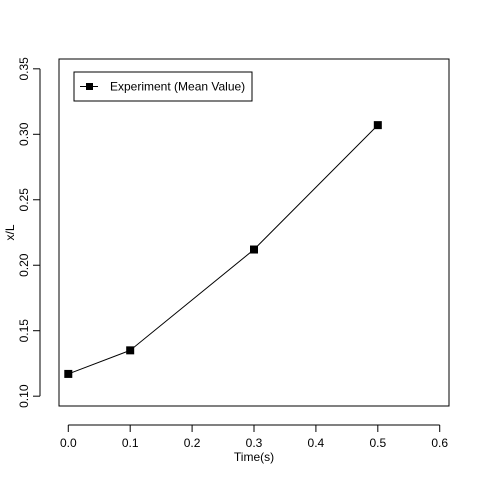  Describe the element at coordinates (316, 443) in the screenshot. I see `x-tick-label: 0.4` at that location.